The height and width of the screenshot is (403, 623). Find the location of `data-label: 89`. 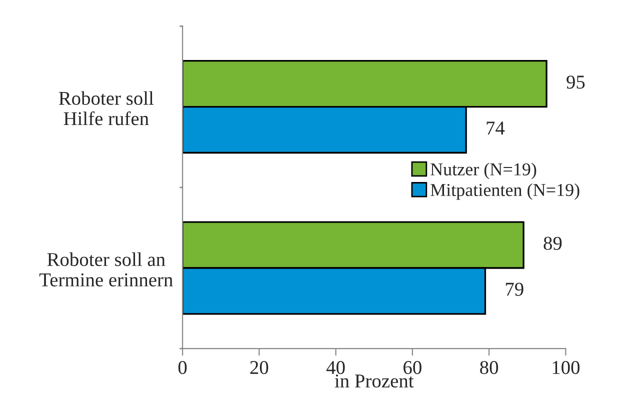

data-label: 89 is located at coordinates (553, 243).